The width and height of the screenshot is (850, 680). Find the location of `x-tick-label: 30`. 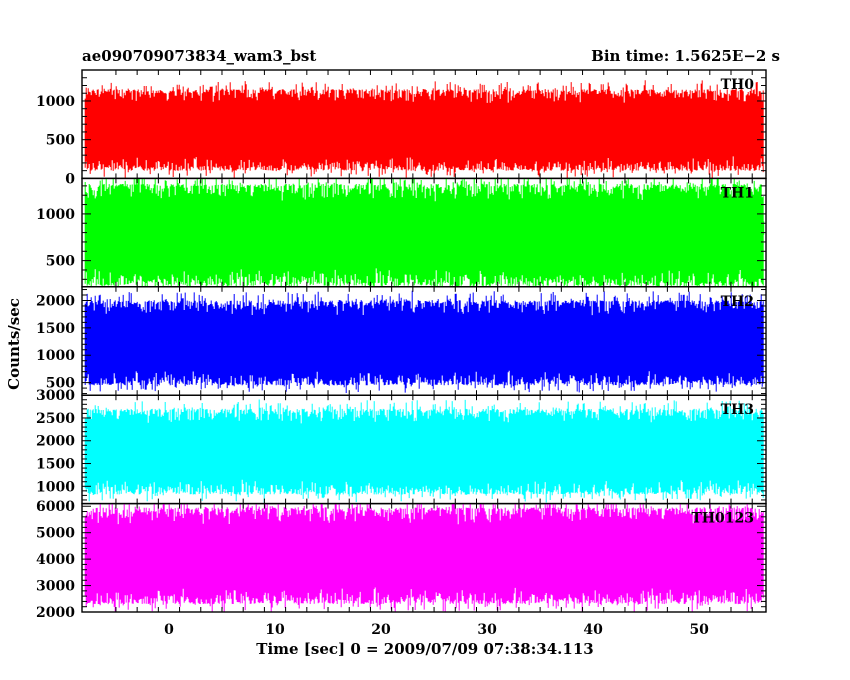

x-tick-label: 30 is located at coordinates (487, 630).